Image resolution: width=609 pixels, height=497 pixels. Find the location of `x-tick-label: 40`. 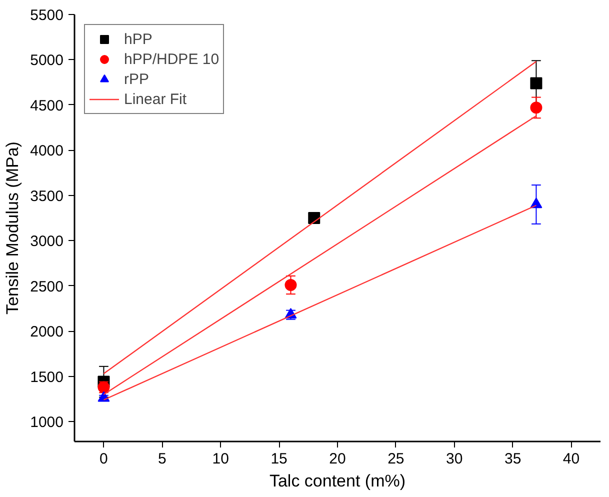

x-tick-label: 40 is located at coordinates (571, 459).